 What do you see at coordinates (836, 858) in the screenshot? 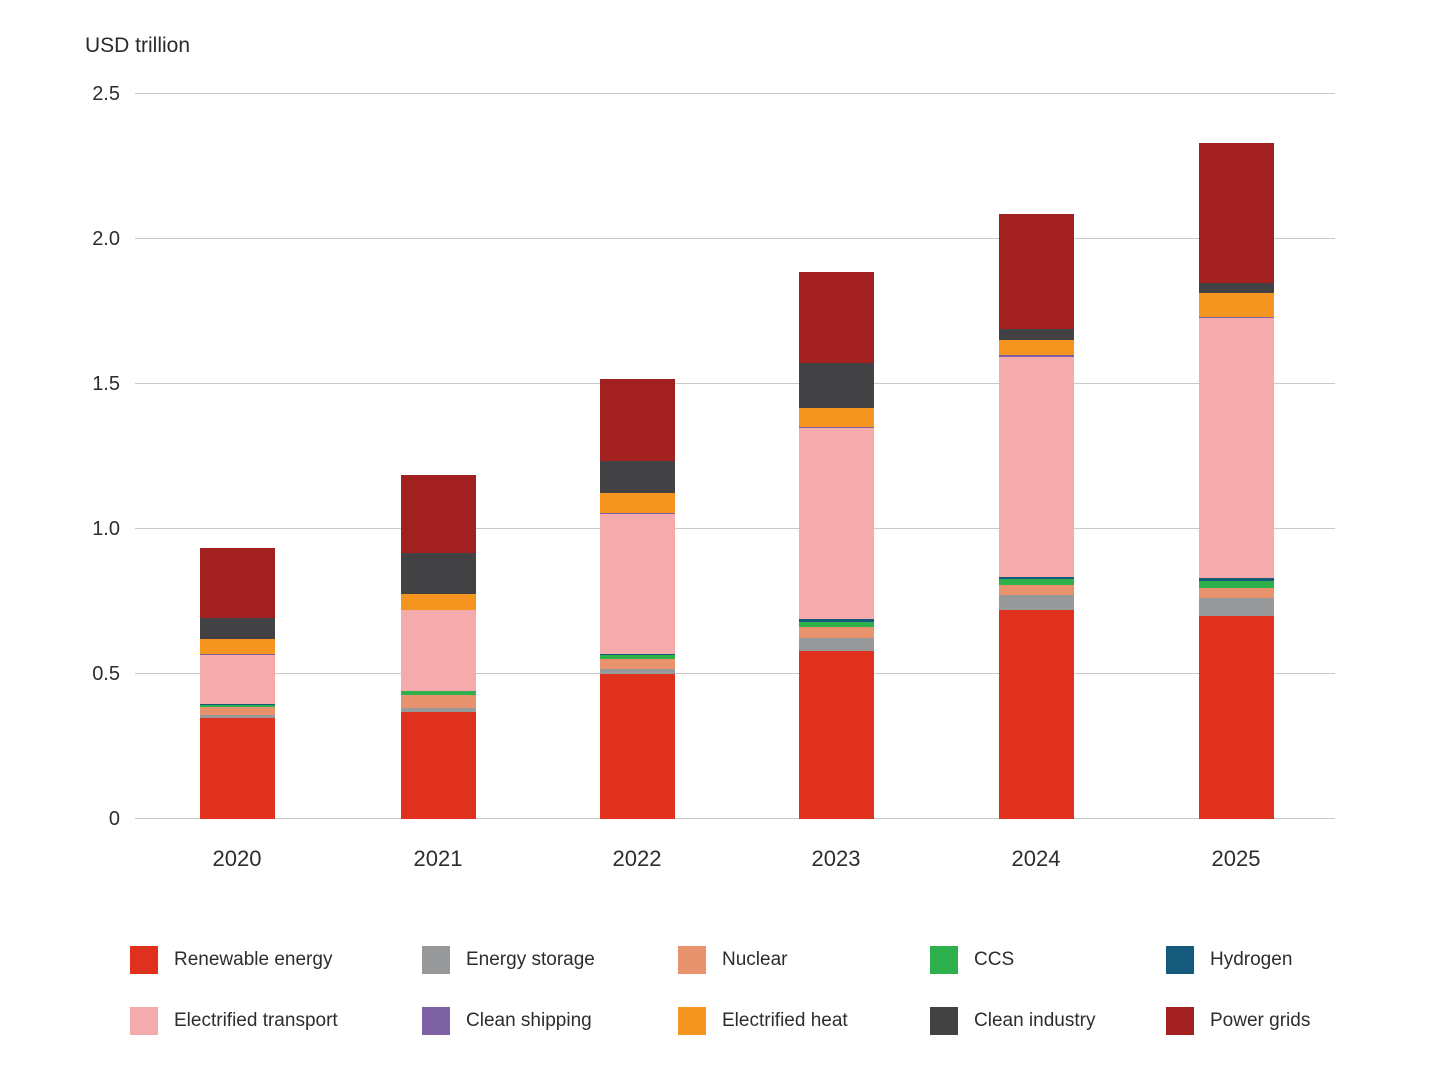
I see `x-tick-label-2023: 2023` at bounding box center [836, 858].